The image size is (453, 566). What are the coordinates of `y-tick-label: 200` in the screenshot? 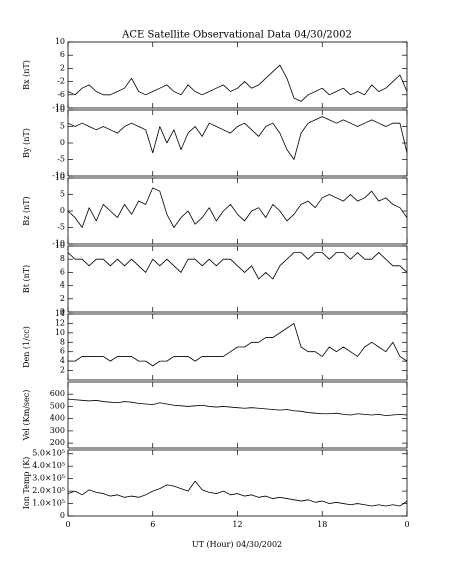 It's located at (57, 442).